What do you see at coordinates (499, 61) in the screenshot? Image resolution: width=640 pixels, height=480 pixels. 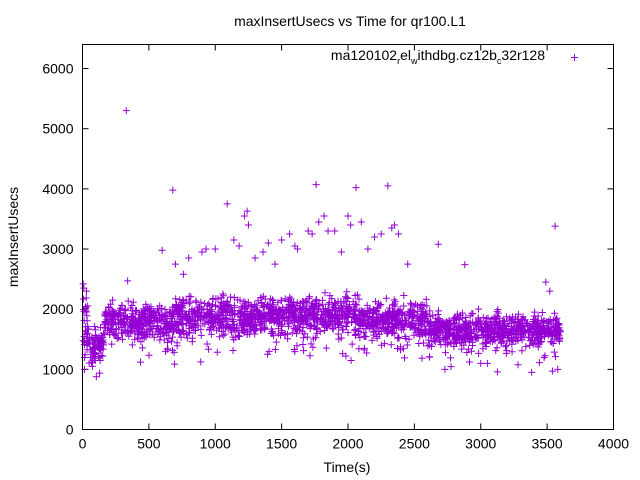 I see `legend-part-6: c` at bounding box center [499, 61].